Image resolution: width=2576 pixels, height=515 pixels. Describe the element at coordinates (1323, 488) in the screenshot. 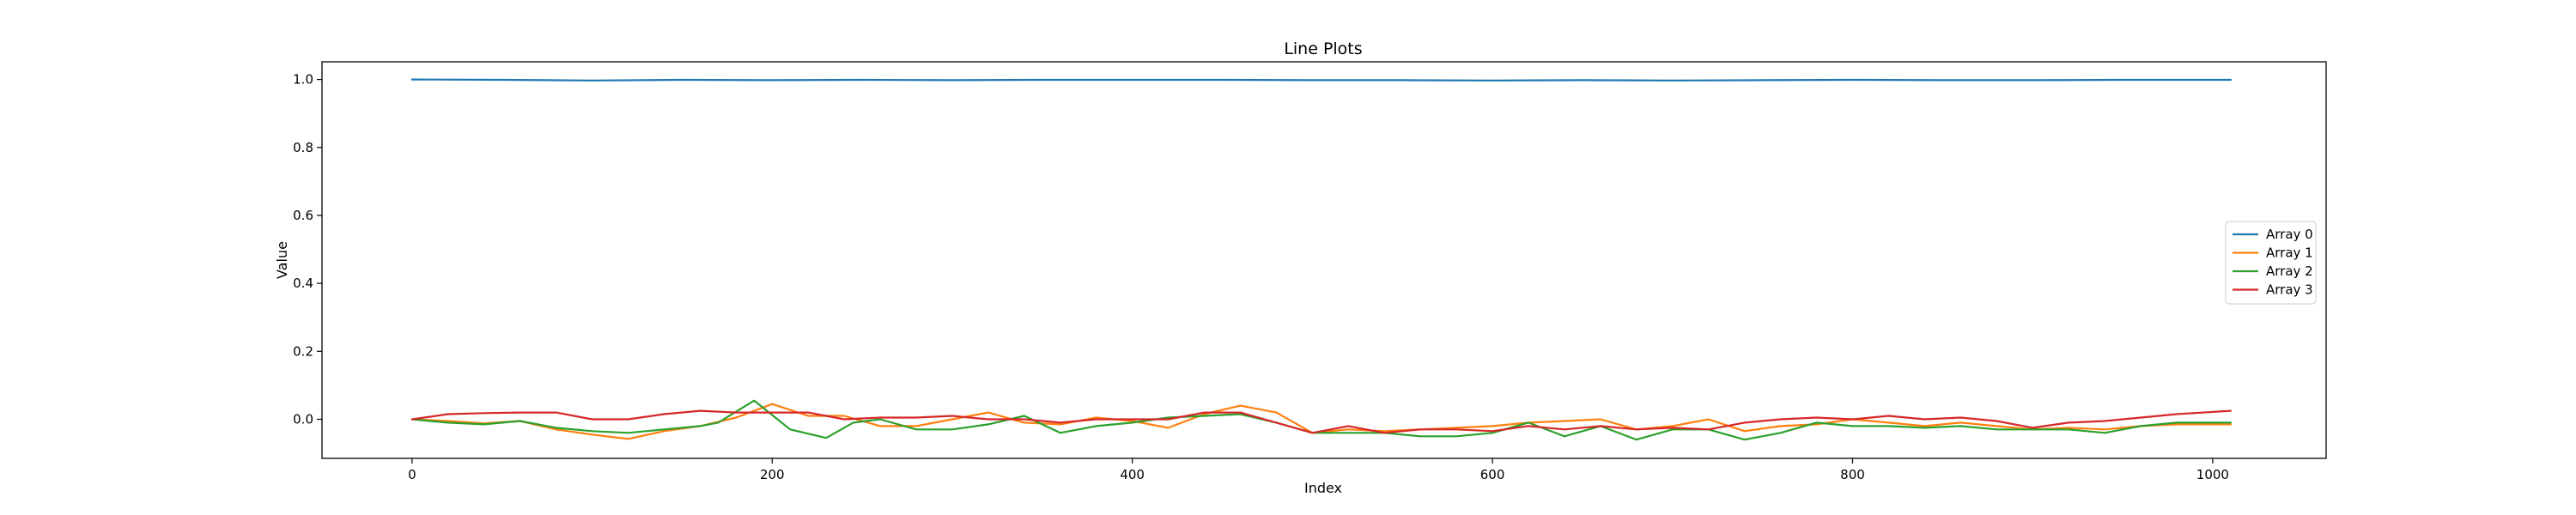

I see `x-axis-label: Index` at that location.